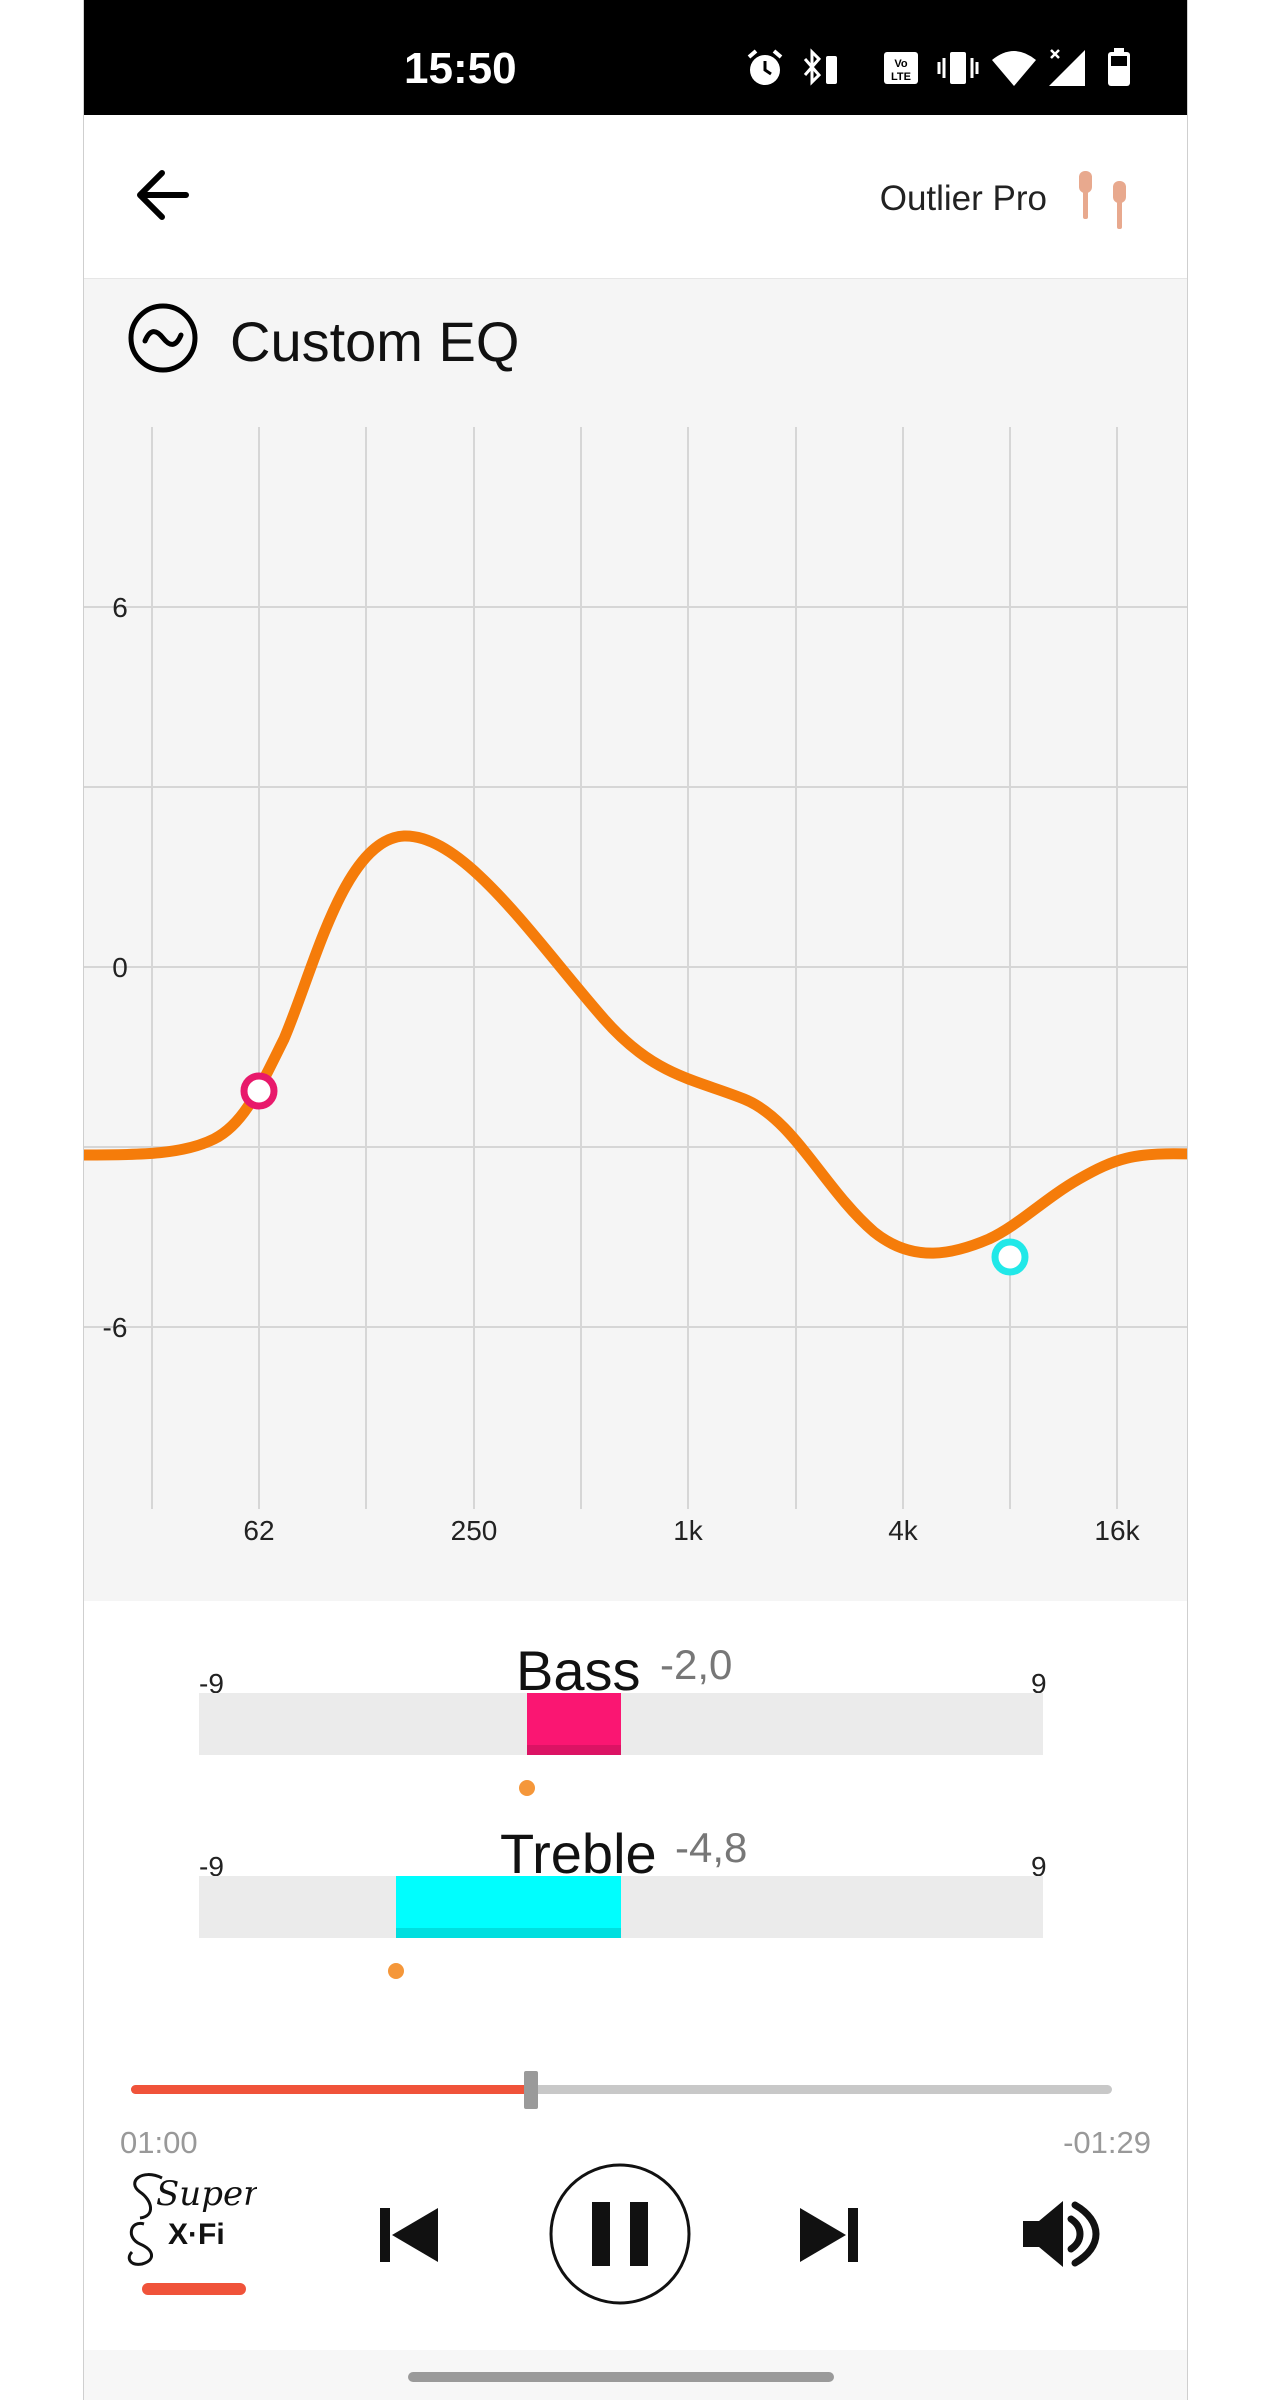  Describe the element at coordinates (531, 2090) in the screenshot. I see `playback-progress-thumb` at that location.